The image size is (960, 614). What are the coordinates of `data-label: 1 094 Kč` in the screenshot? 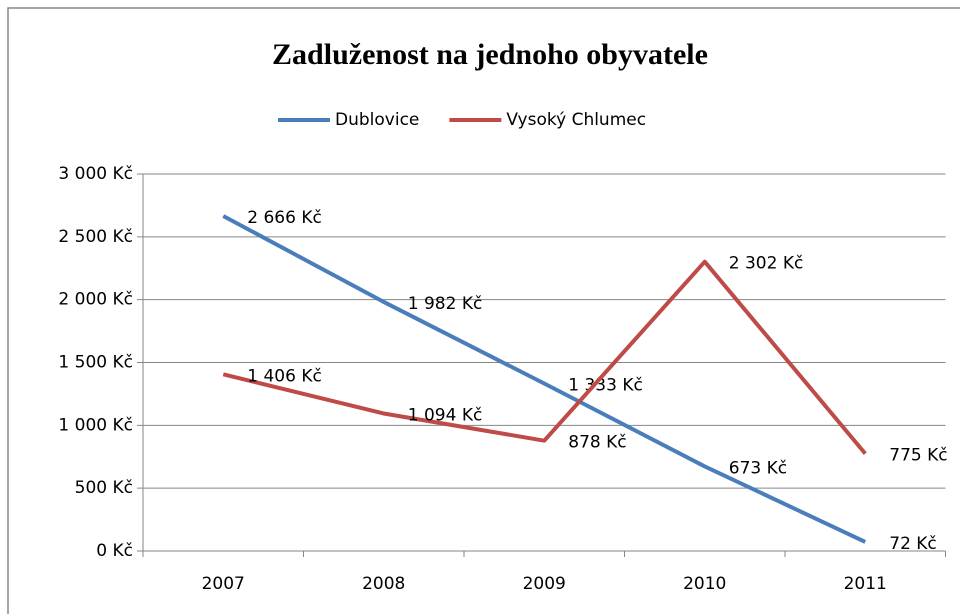 It's located at (445, 416).